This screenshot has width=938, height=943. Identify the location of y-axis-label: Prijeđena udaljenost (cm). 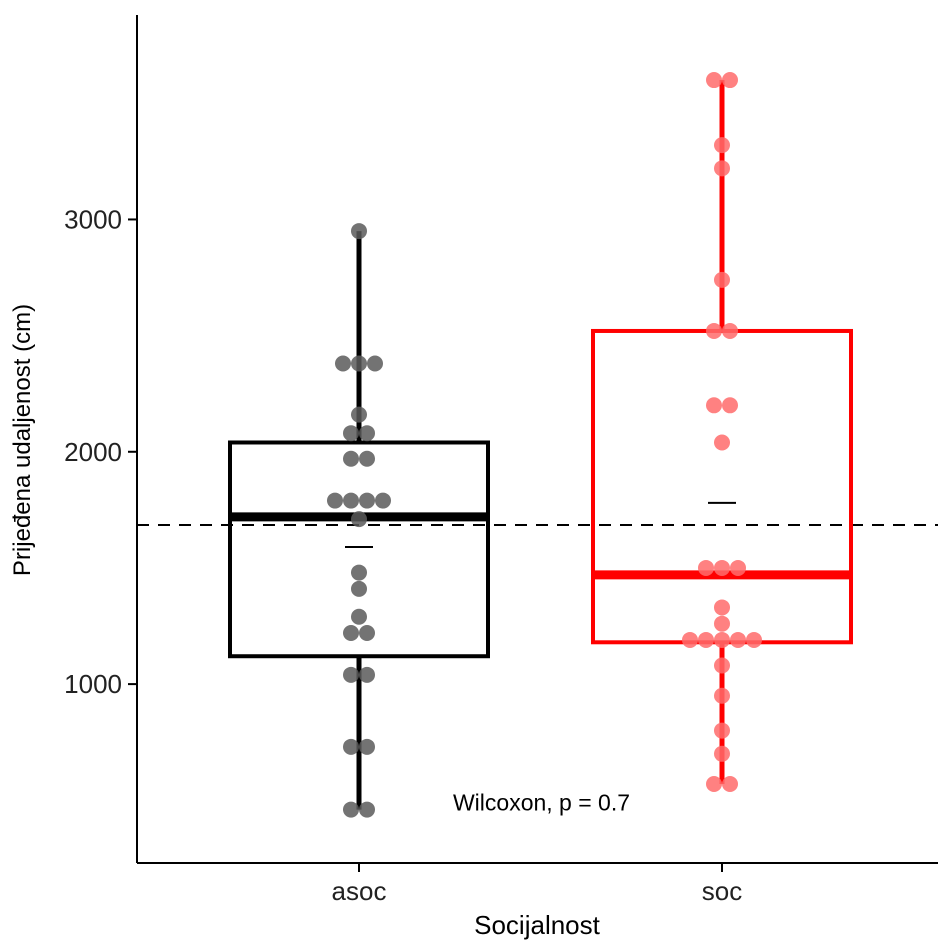
(22, 440).